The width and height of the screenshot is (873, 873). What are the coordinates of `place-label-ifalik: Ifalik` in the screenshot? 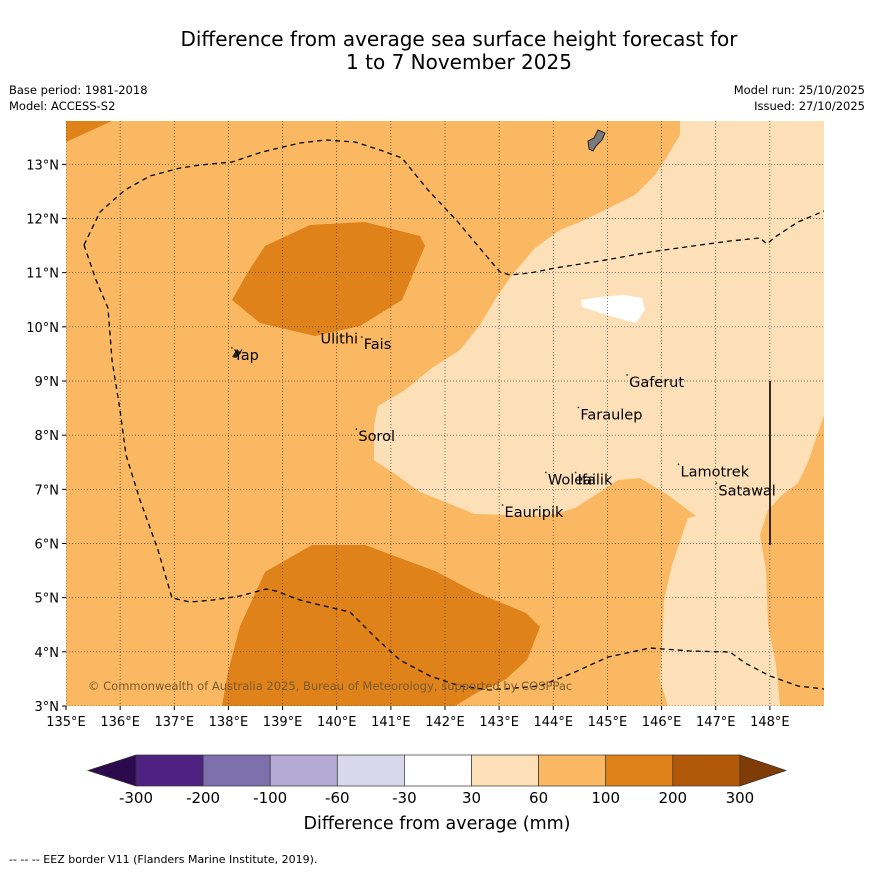 It's located at (595, 481).